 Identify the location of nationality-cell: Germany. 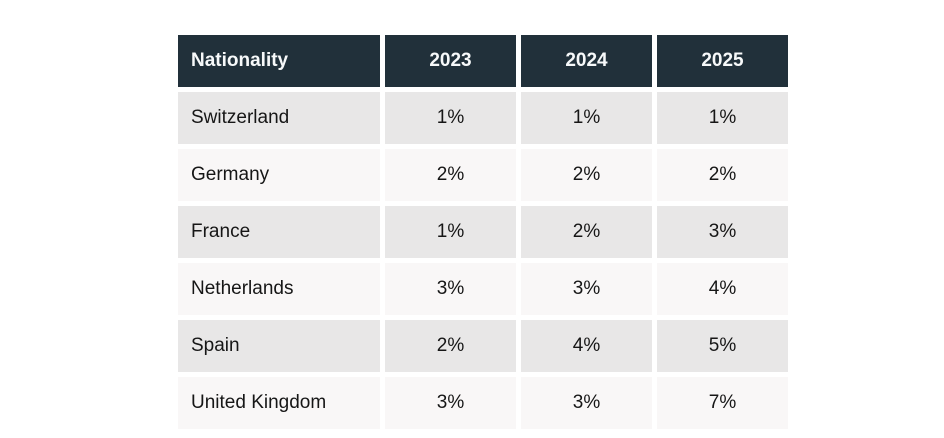
(279, 175).